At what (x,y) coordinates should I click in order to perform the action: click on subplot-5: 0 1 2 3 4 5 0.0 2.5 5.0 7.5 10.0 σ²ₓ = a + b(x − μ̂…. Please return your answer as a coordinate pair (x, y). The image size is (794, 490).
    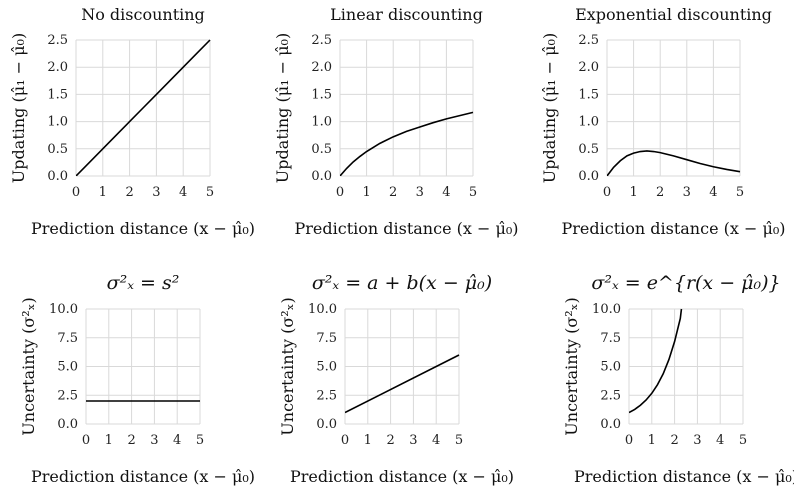
    Looking at the image, I should click on (396, 379).